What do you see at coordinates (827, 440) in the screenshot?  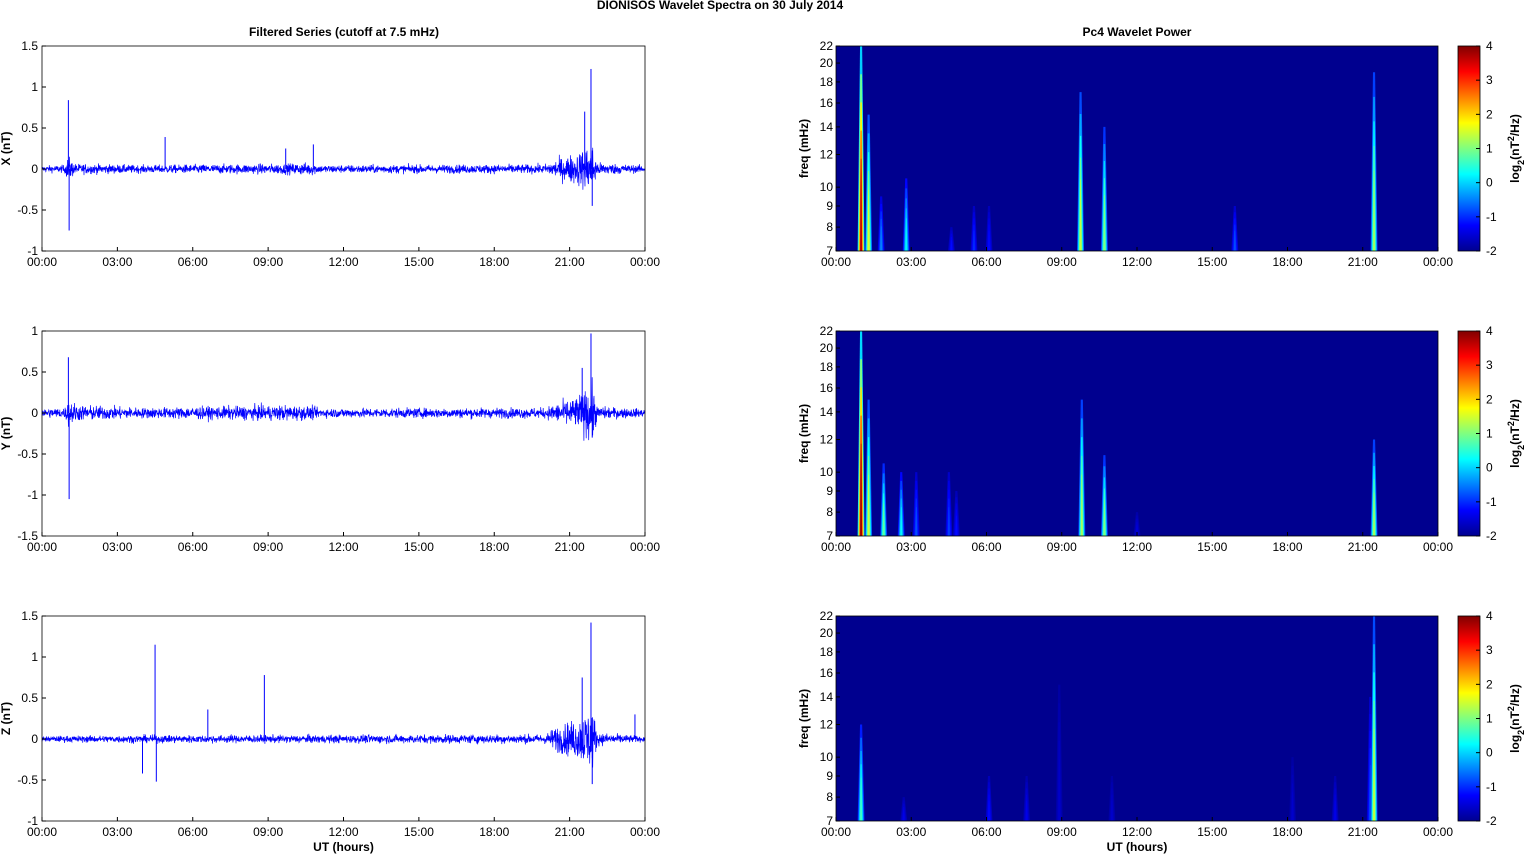 I see `ytick-label: 12` at bounding box center [827, 440].